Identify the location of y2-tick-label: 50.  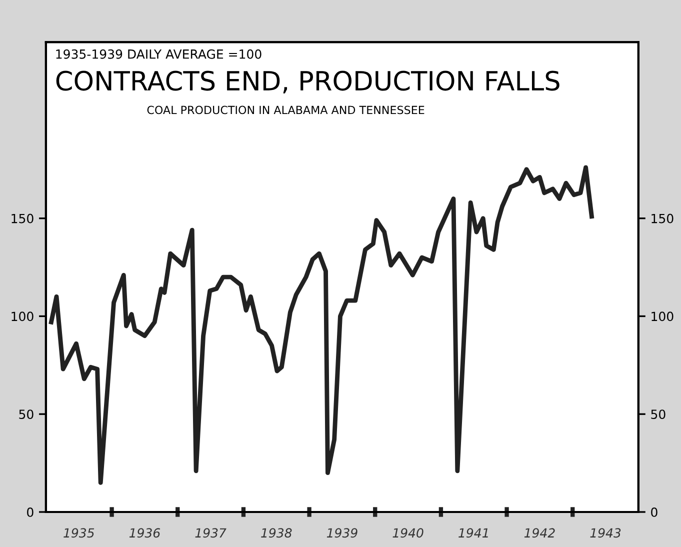
(658, 415).